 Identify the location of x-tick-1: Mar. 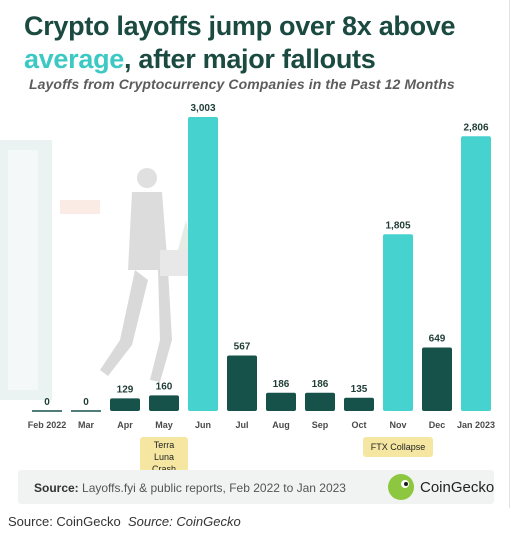
(86, 425).